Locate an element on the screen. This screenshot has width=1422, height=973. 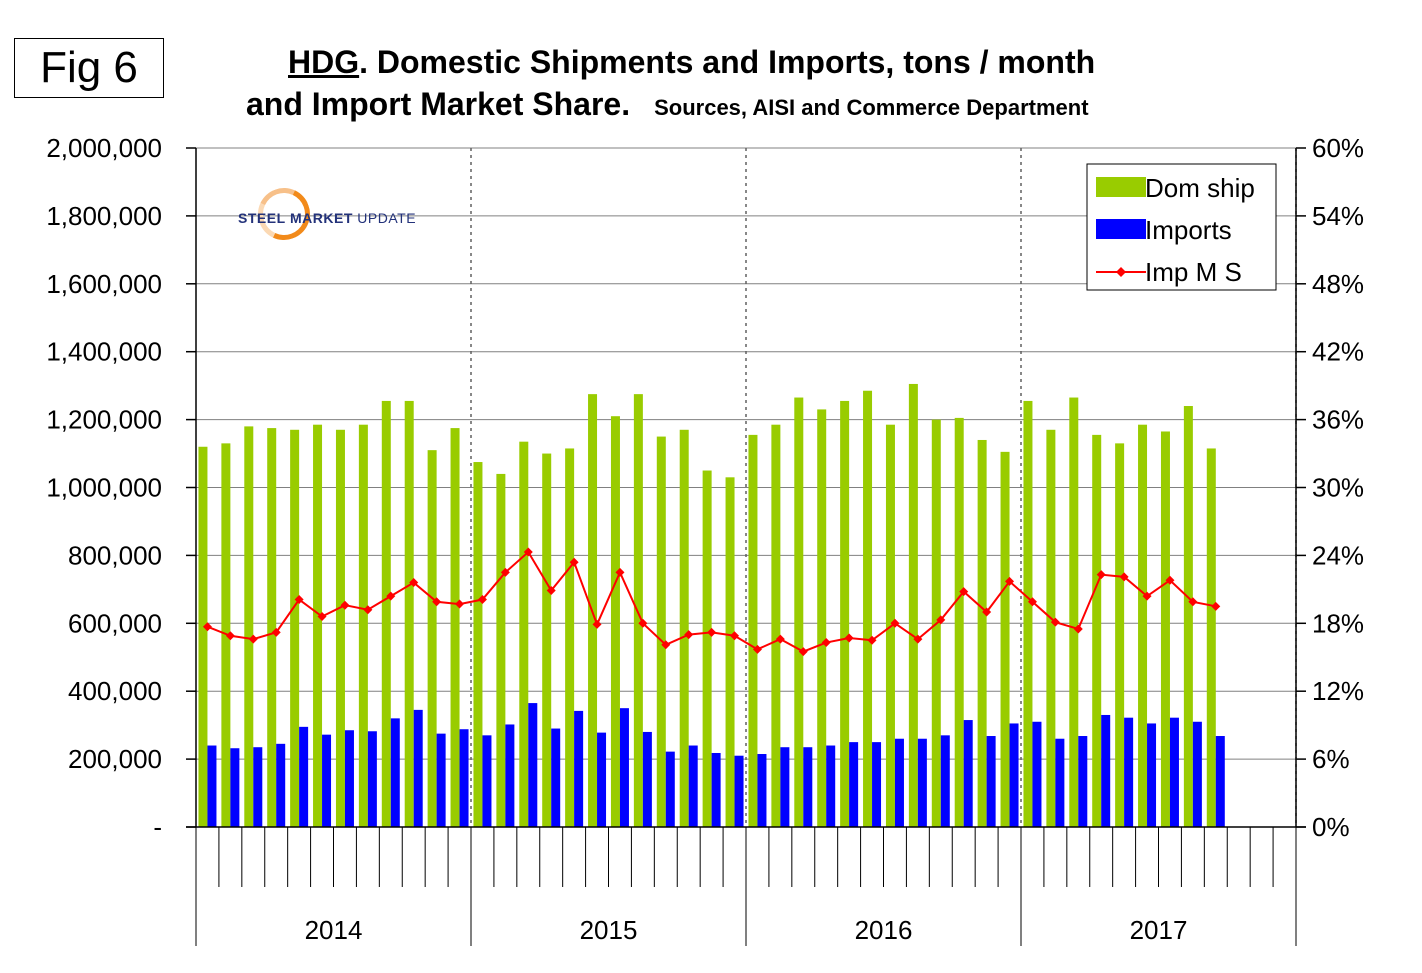
figure-label: Fig 6 is located at coordinates (89, 68).